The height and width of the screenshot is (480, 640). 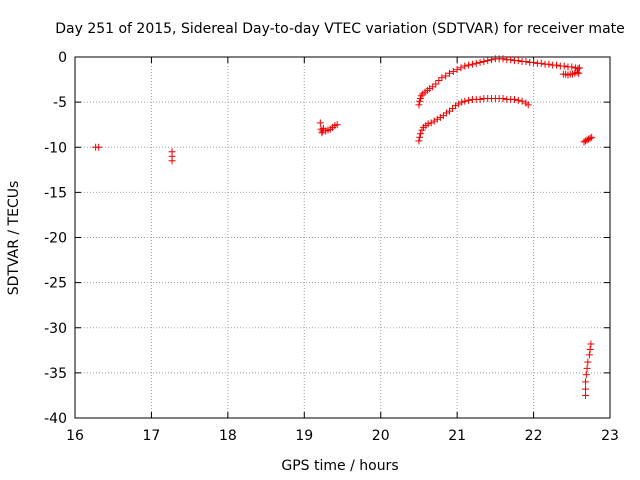 I want to click on y-tick-label: -35, so click(x=55, y=374).